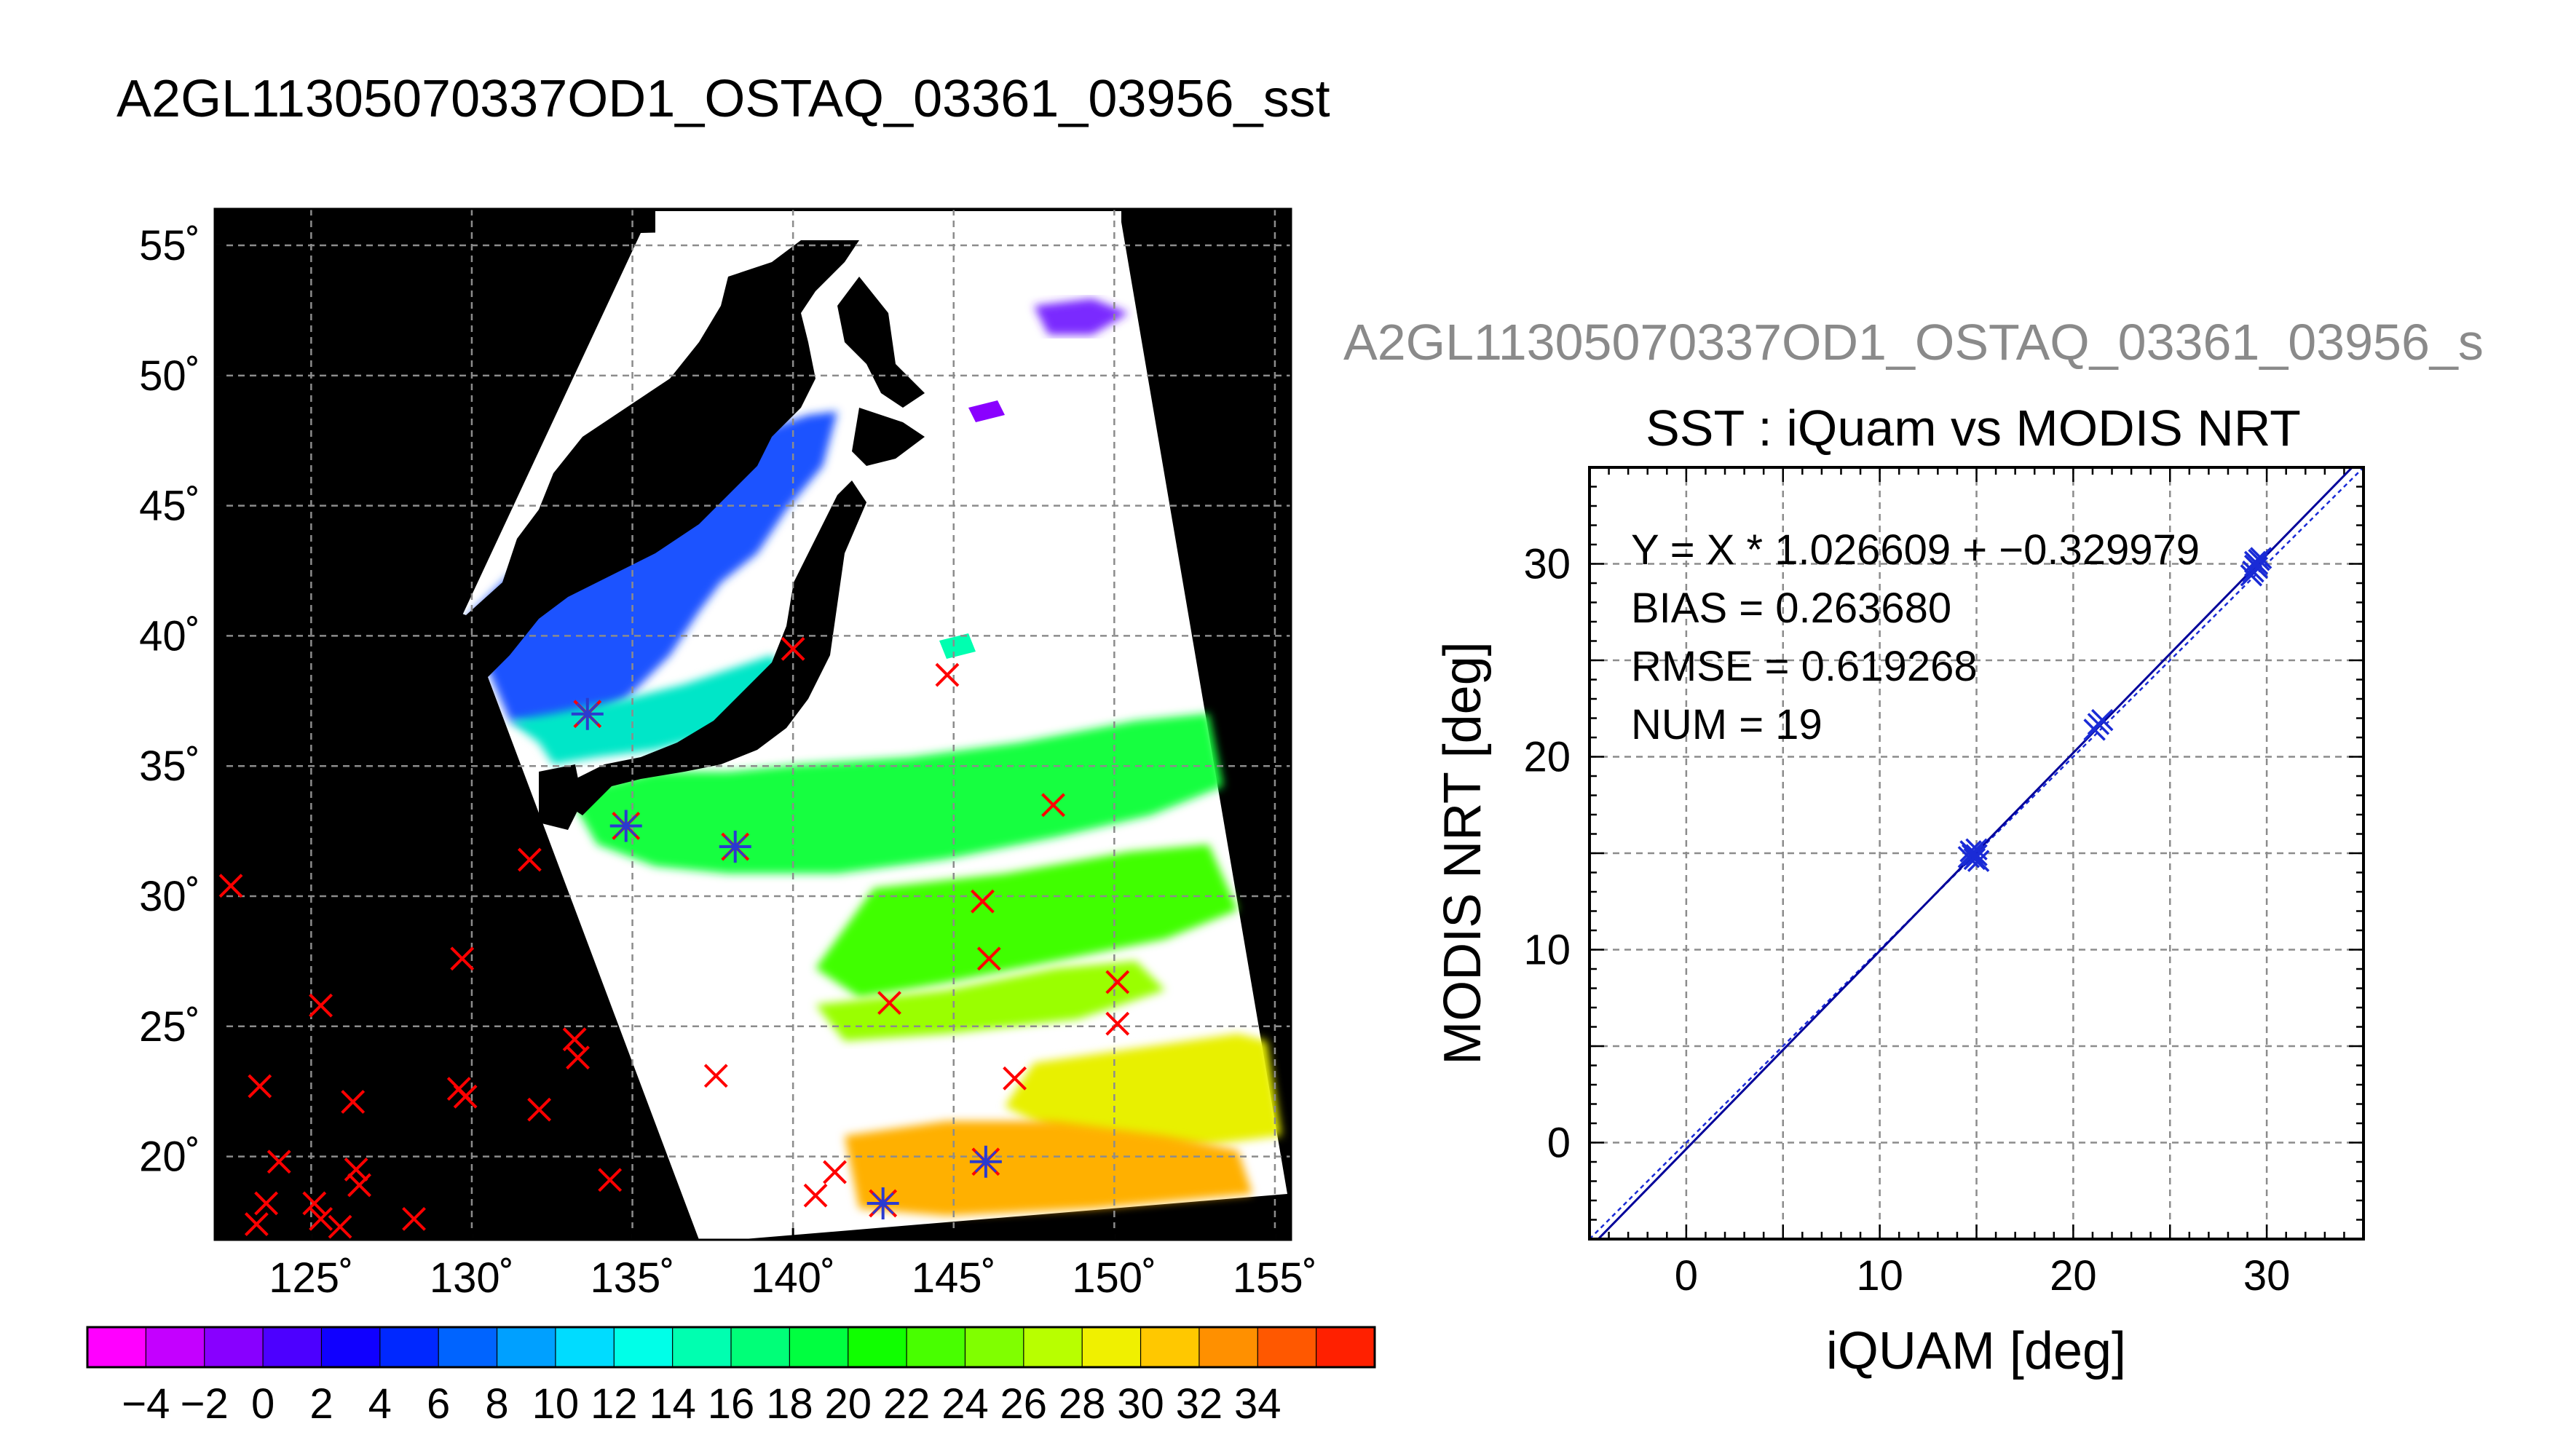  Describe the element at coordinates (1114, 1278) in the screenshot. I see `map-lon-tick-label: 150˚` at that location.